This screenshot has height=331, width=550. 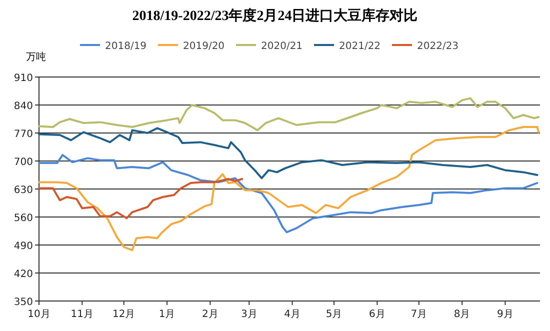 What do you see at coordinates (419, 314) in the screenshot?
I see `x-tick-label: 7月` at bounding box center [419, 314].